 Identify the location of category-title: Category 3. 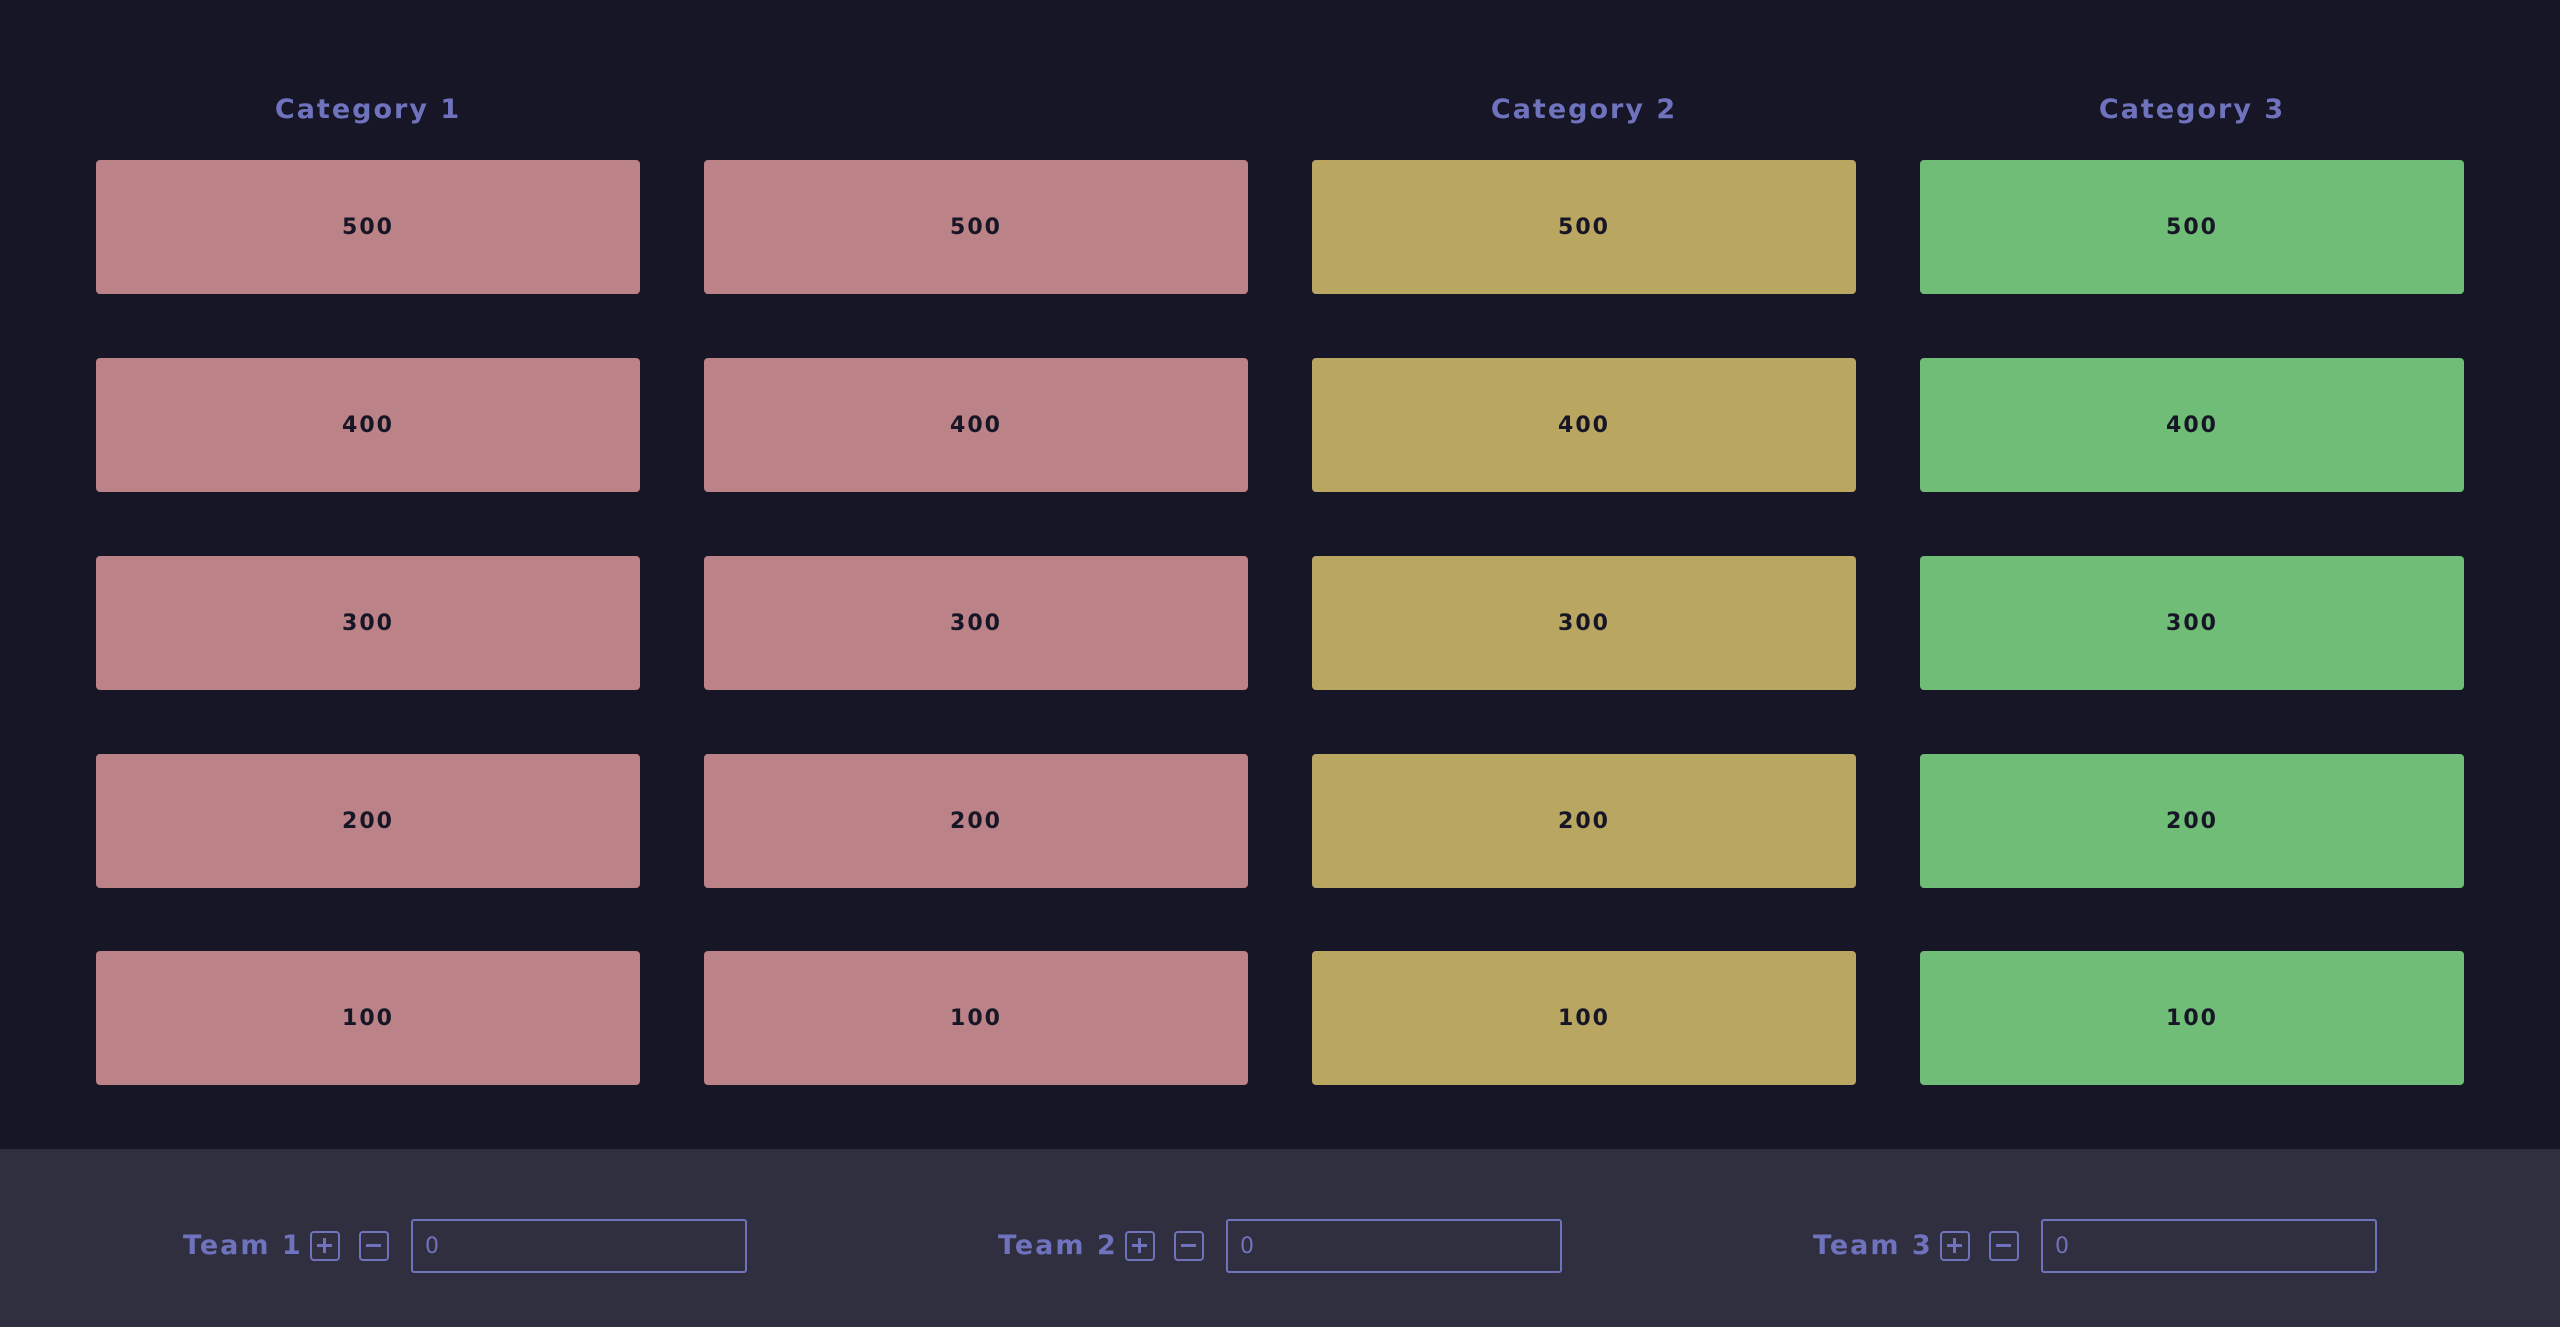
(2192, 109).